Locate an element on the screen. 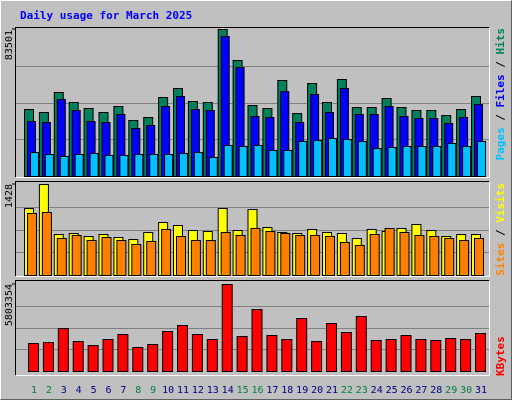 The width and height of the screenshot is (512, 400). legend: Sites / Visits is located at coordinates (500, 229).